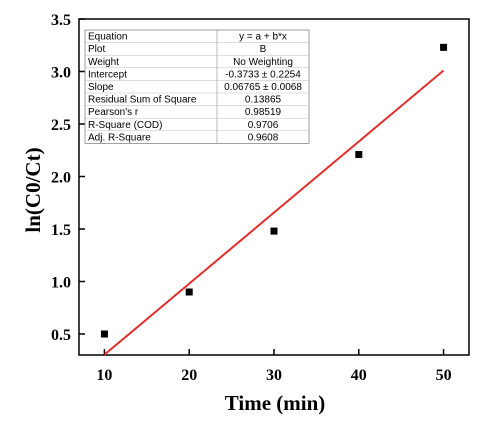 The image size is (483, 422). I want to click on stats-row-label: Slope, so click(101, 87).